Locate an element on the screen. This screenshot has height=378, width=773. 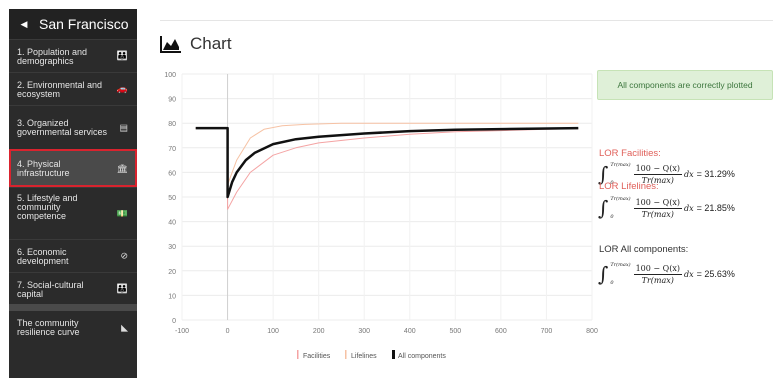
y-tick-label: 70 is located at coordinates (172, 149).